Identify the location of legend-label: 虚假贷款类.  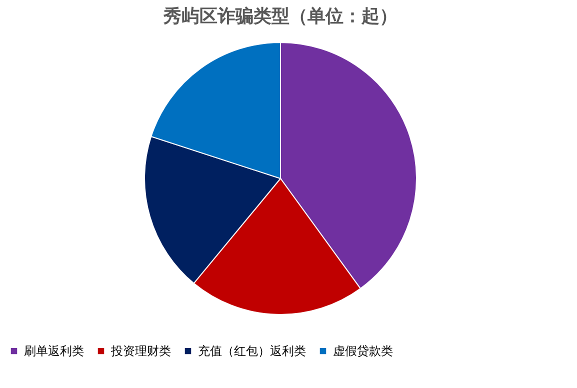
(363, 351).